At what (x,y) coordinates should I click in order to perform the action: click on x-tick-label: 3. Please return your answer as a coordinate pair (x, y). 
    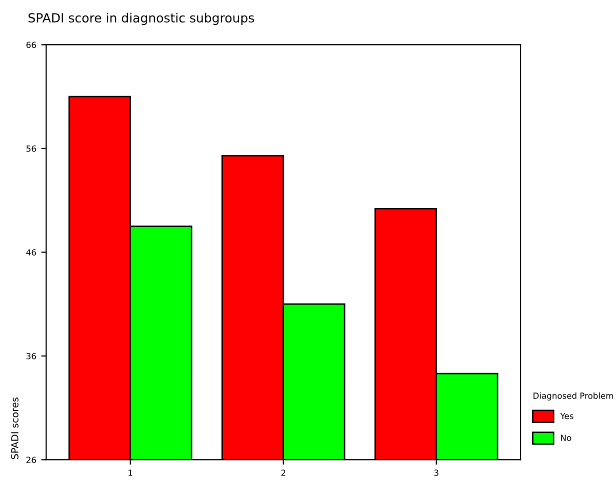
    Looking at the image, I should click on (436, 473).